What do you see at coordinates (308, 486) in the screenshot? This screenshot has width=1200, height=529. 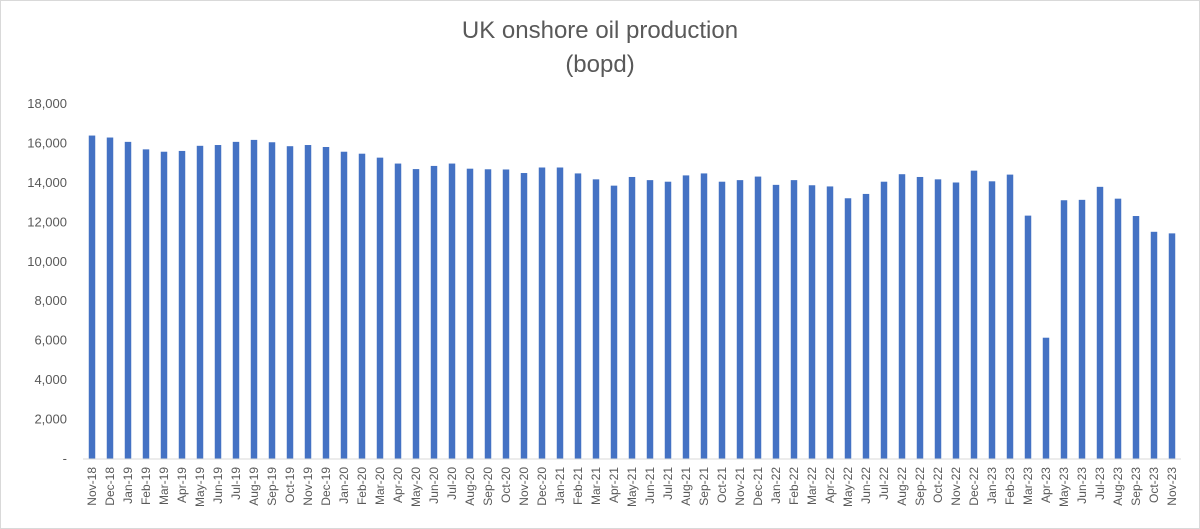 I see `x-tick-label: Nov-19` at bounding box center [308, 486].